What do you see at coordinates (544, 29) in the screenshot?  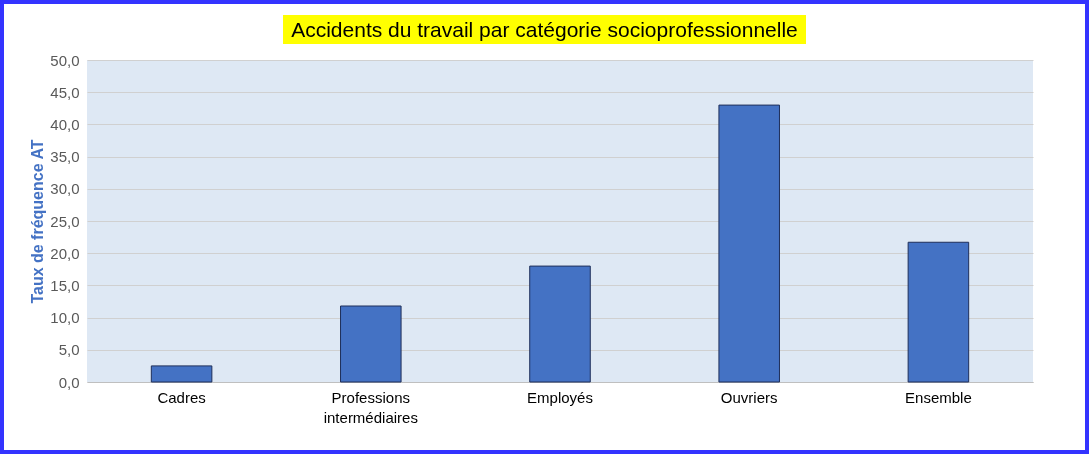 I see `chart-title: Accidents du travail par catégorie socioprofessionnelle` at bounding box center [544, 29].